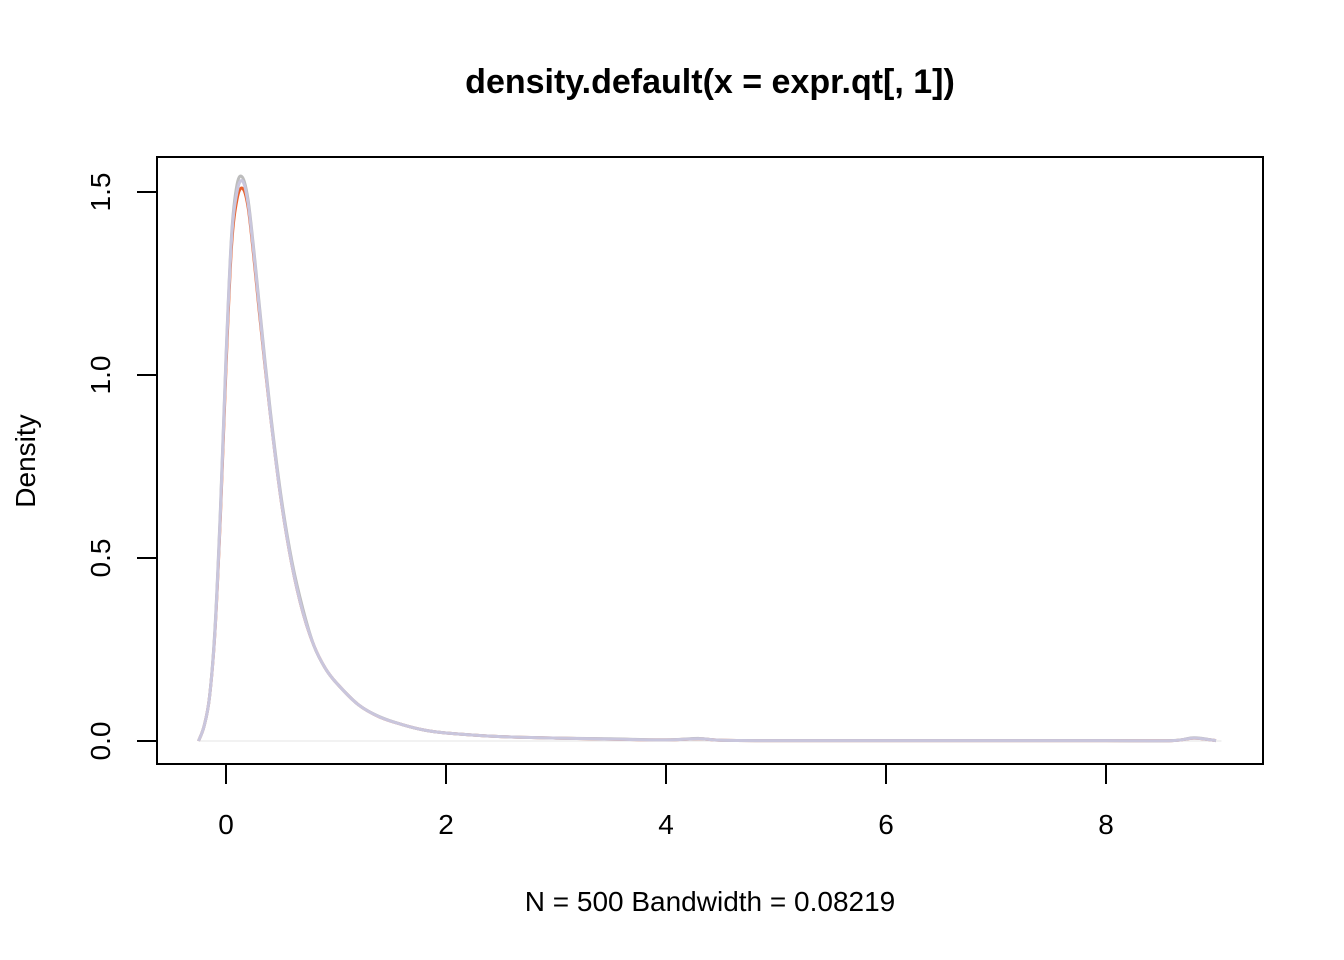 This screenshot has width=1344, height=960. What do you see at coordinates (100, 375) in the screenshot?
I see `y-tick-label: 1.0` at bounding box center [100, 375].